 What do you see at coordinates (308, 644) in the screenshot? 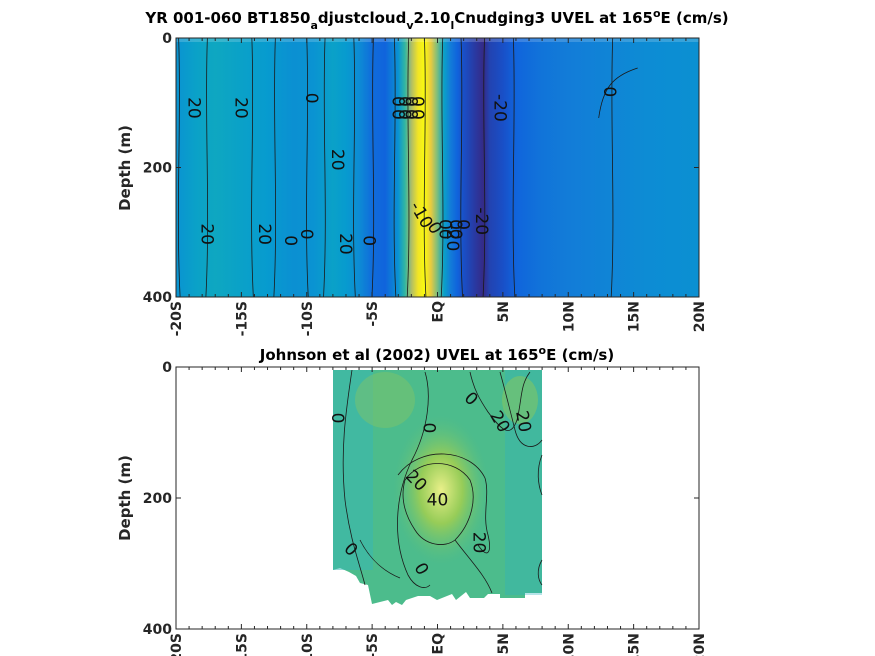
I see `bot-x-tick-label: -10S` at bounding box center [308, 644].